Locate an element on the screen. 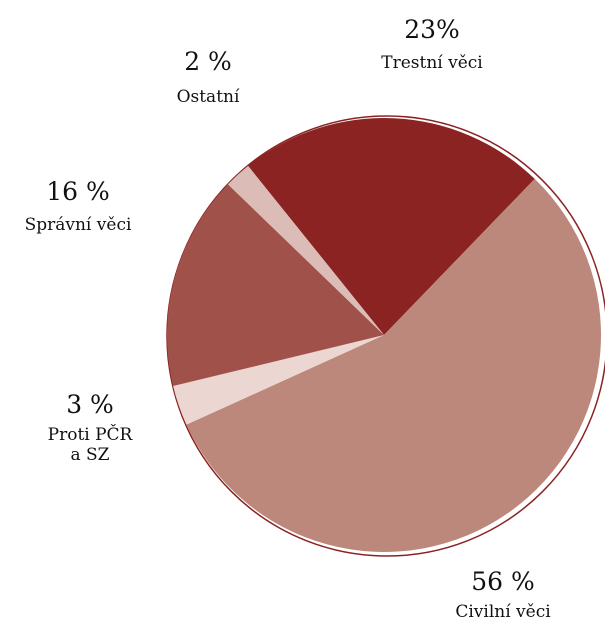 The height and width of the screenshot is (630, 605). category-label: Civilní věci is located at coordinates (503, 612).